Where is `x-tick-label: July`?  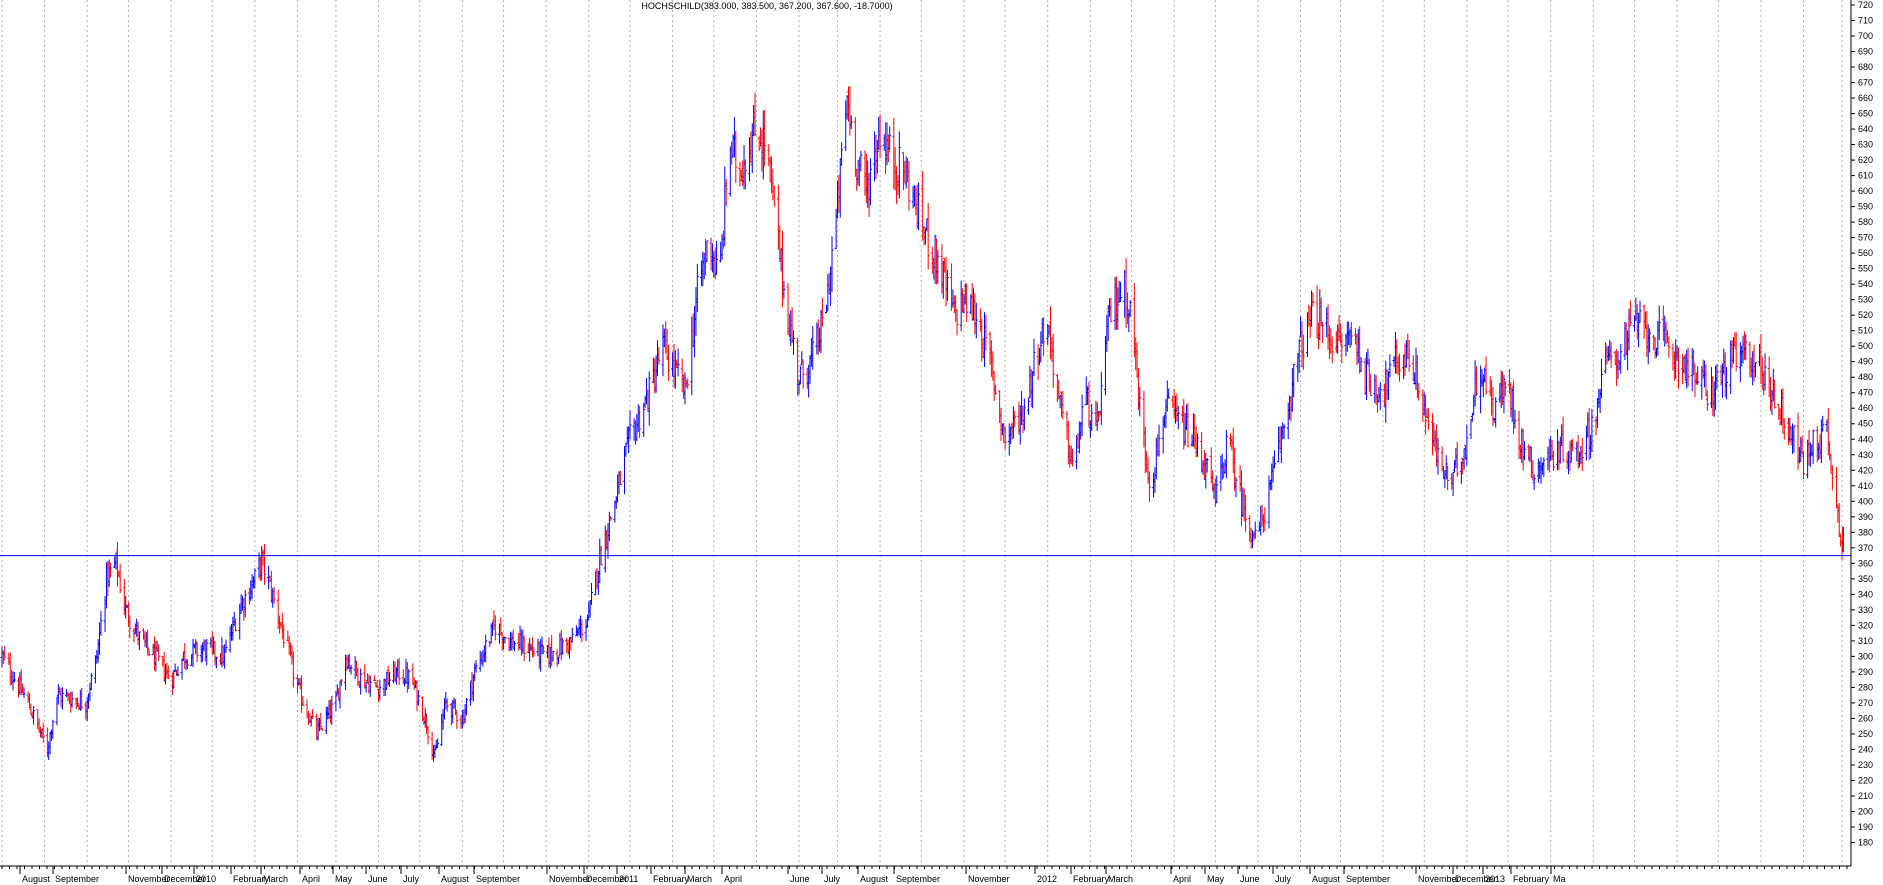 x-tick-label: July is located at coordinates (1283, 879).